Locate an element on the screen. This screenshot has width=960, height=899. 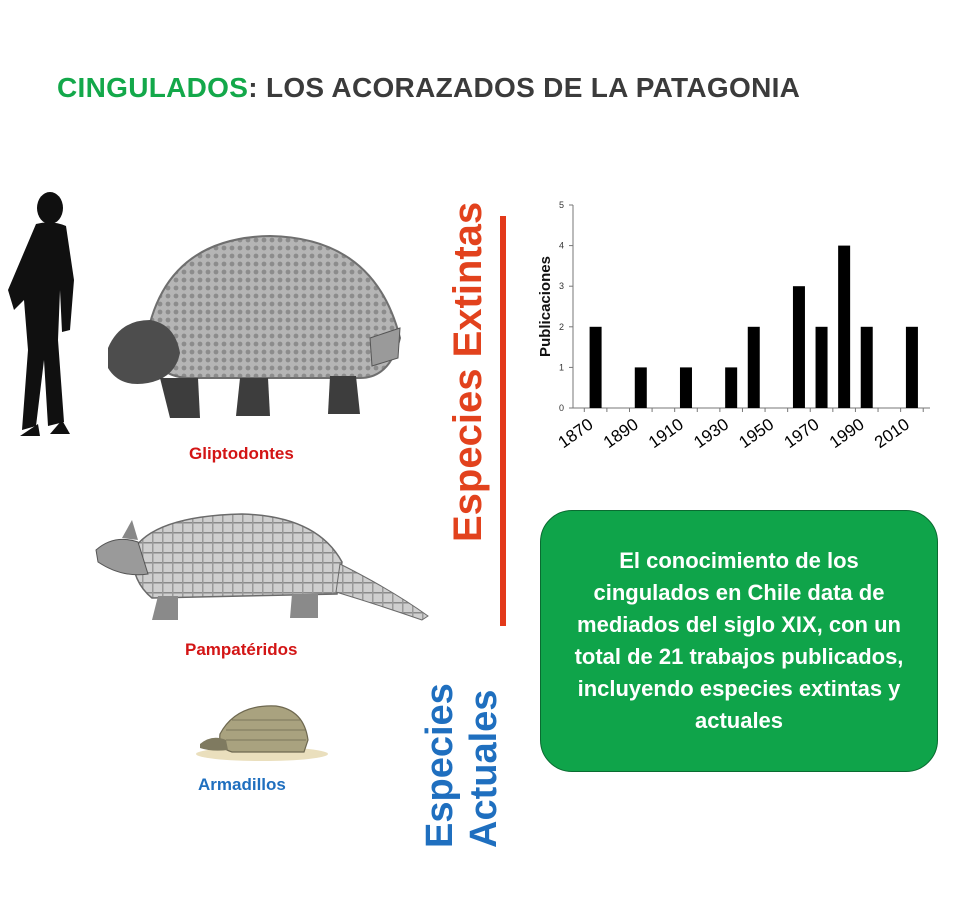
y-tick-label: 1 is located at coordinates (561, 367).